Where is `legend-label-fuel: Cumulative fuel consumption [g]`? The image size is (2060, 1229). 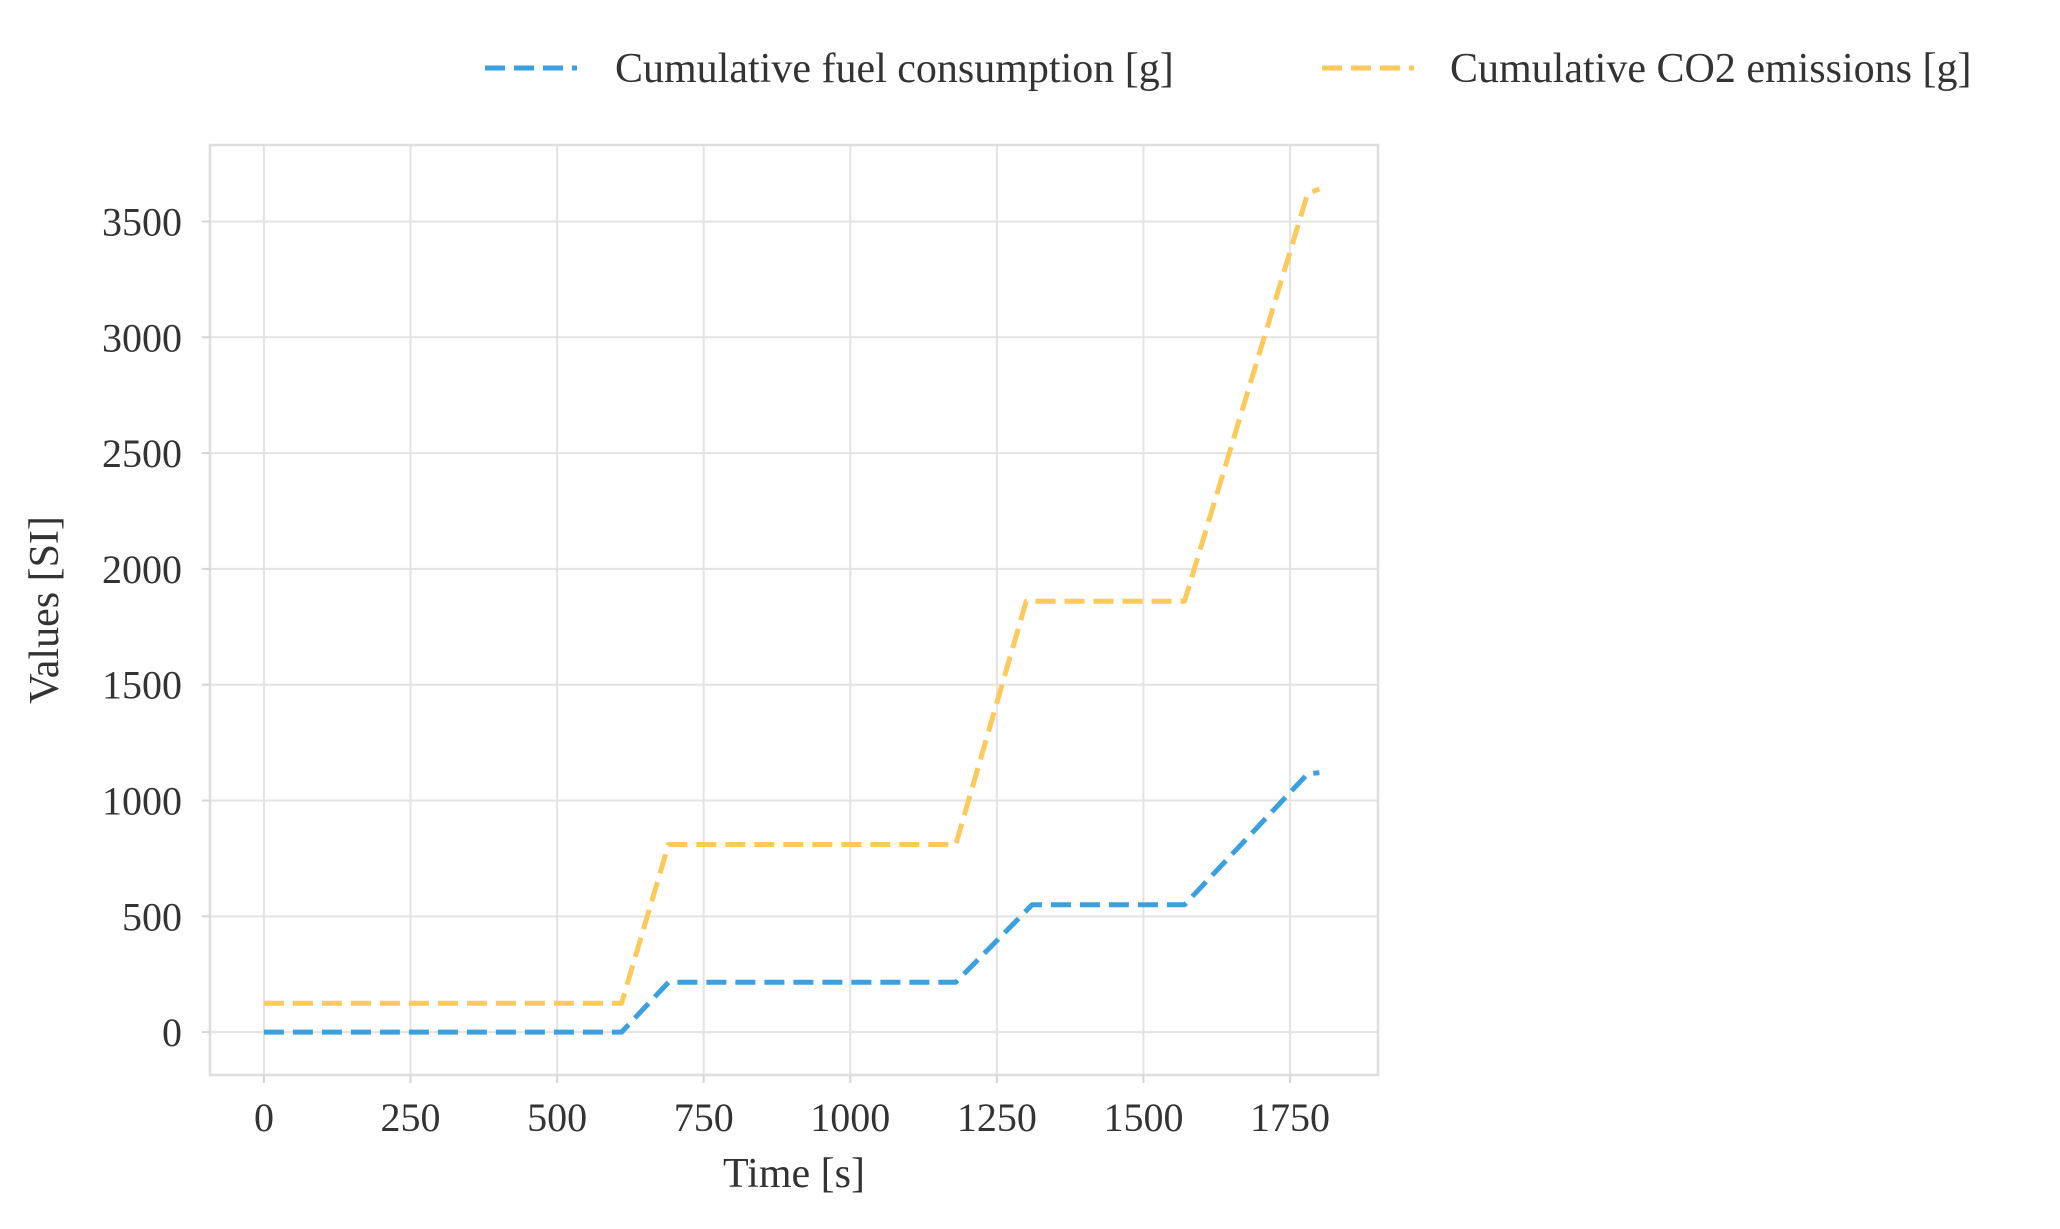
legend-label-fuel: Cumulative fuel consumption [g] is located at coordinates (894, 69).